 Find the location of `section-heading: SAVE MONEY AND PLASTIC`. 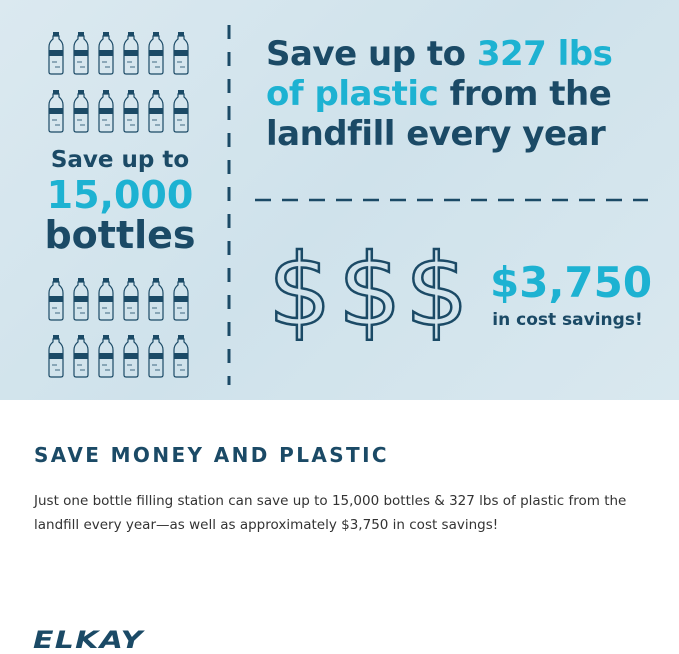

section-heading: SAVE MONEY AND PLASTIC is located at coordinates (212, 455).